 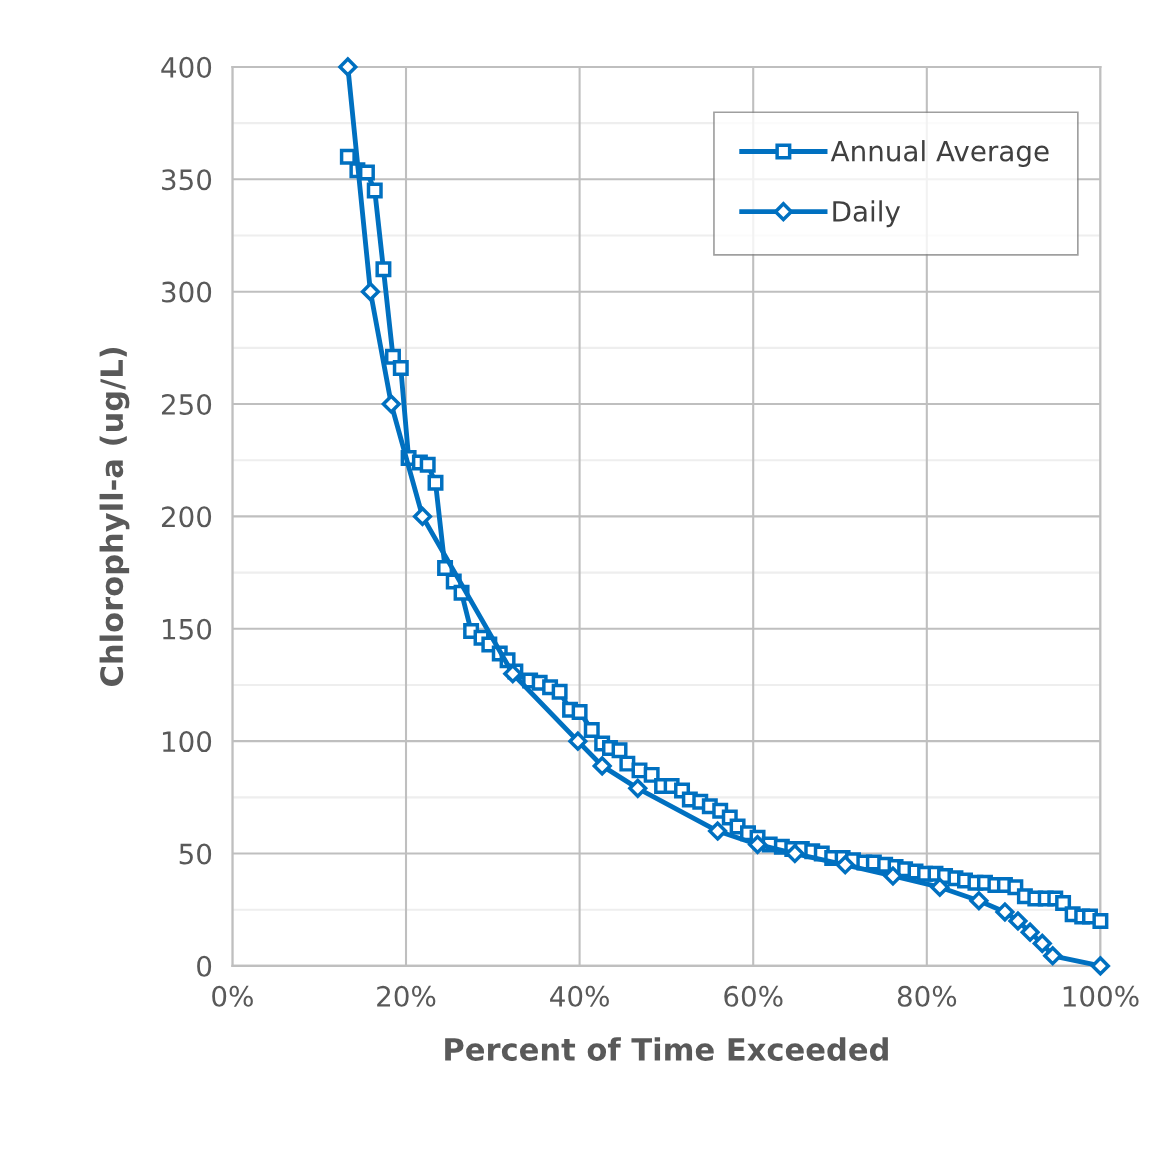 What do you see at coordinates (753, 996) in the screenshot?
I see `x-tick-label: 60%` at bounding box center [753, 996].